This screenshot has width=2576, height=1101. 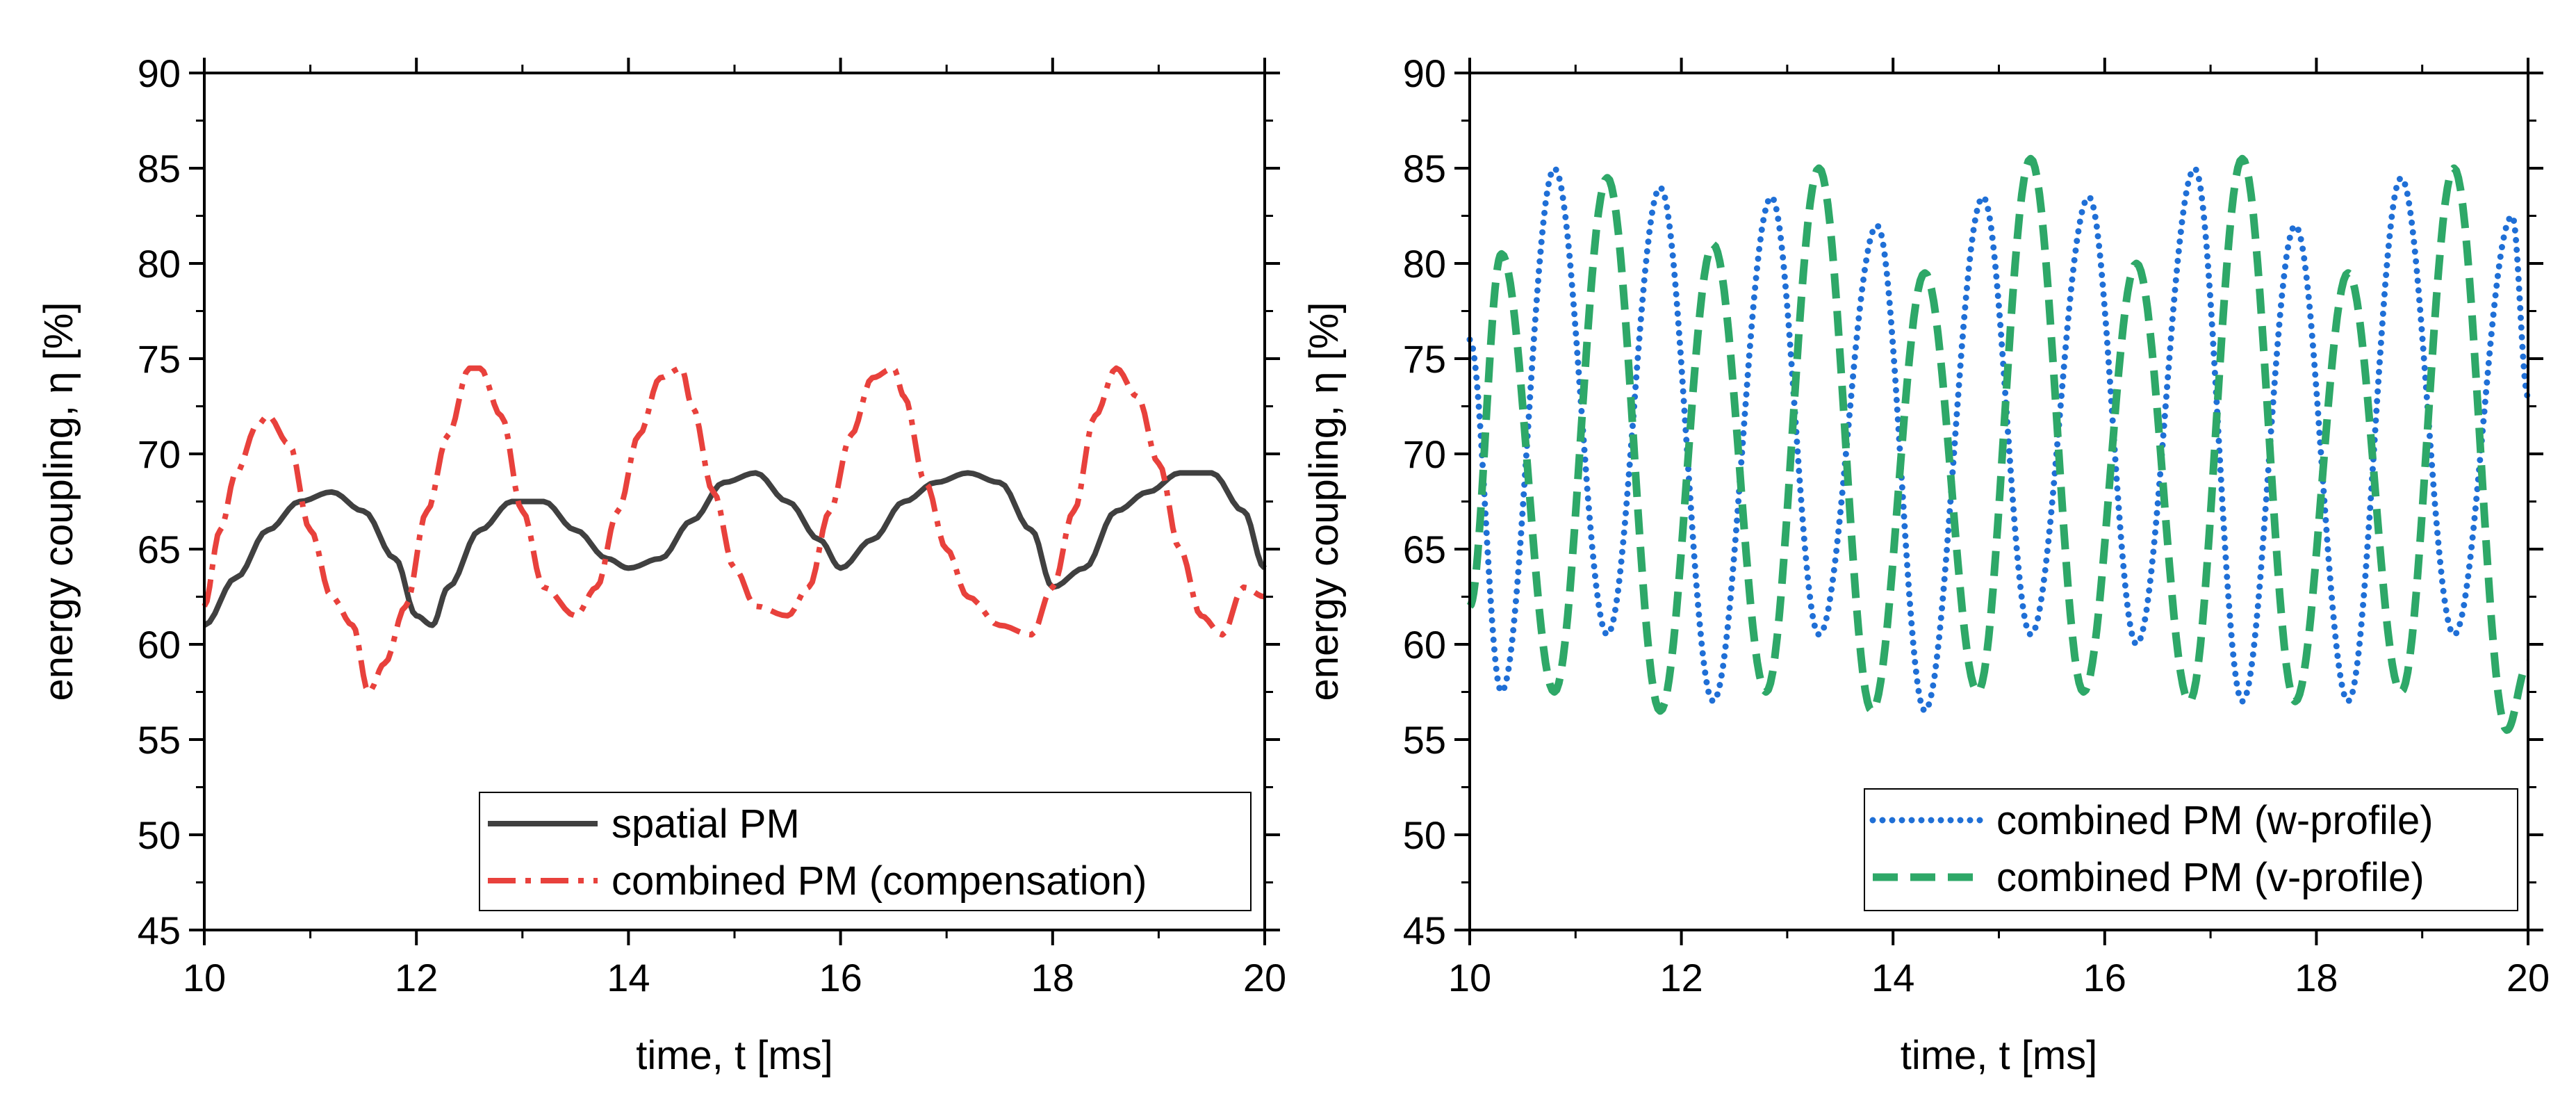 What do you see at coordinates (734, 549) in the screenshot?
I see `series-line-spatial-pm` at bounding box center [734, 549].